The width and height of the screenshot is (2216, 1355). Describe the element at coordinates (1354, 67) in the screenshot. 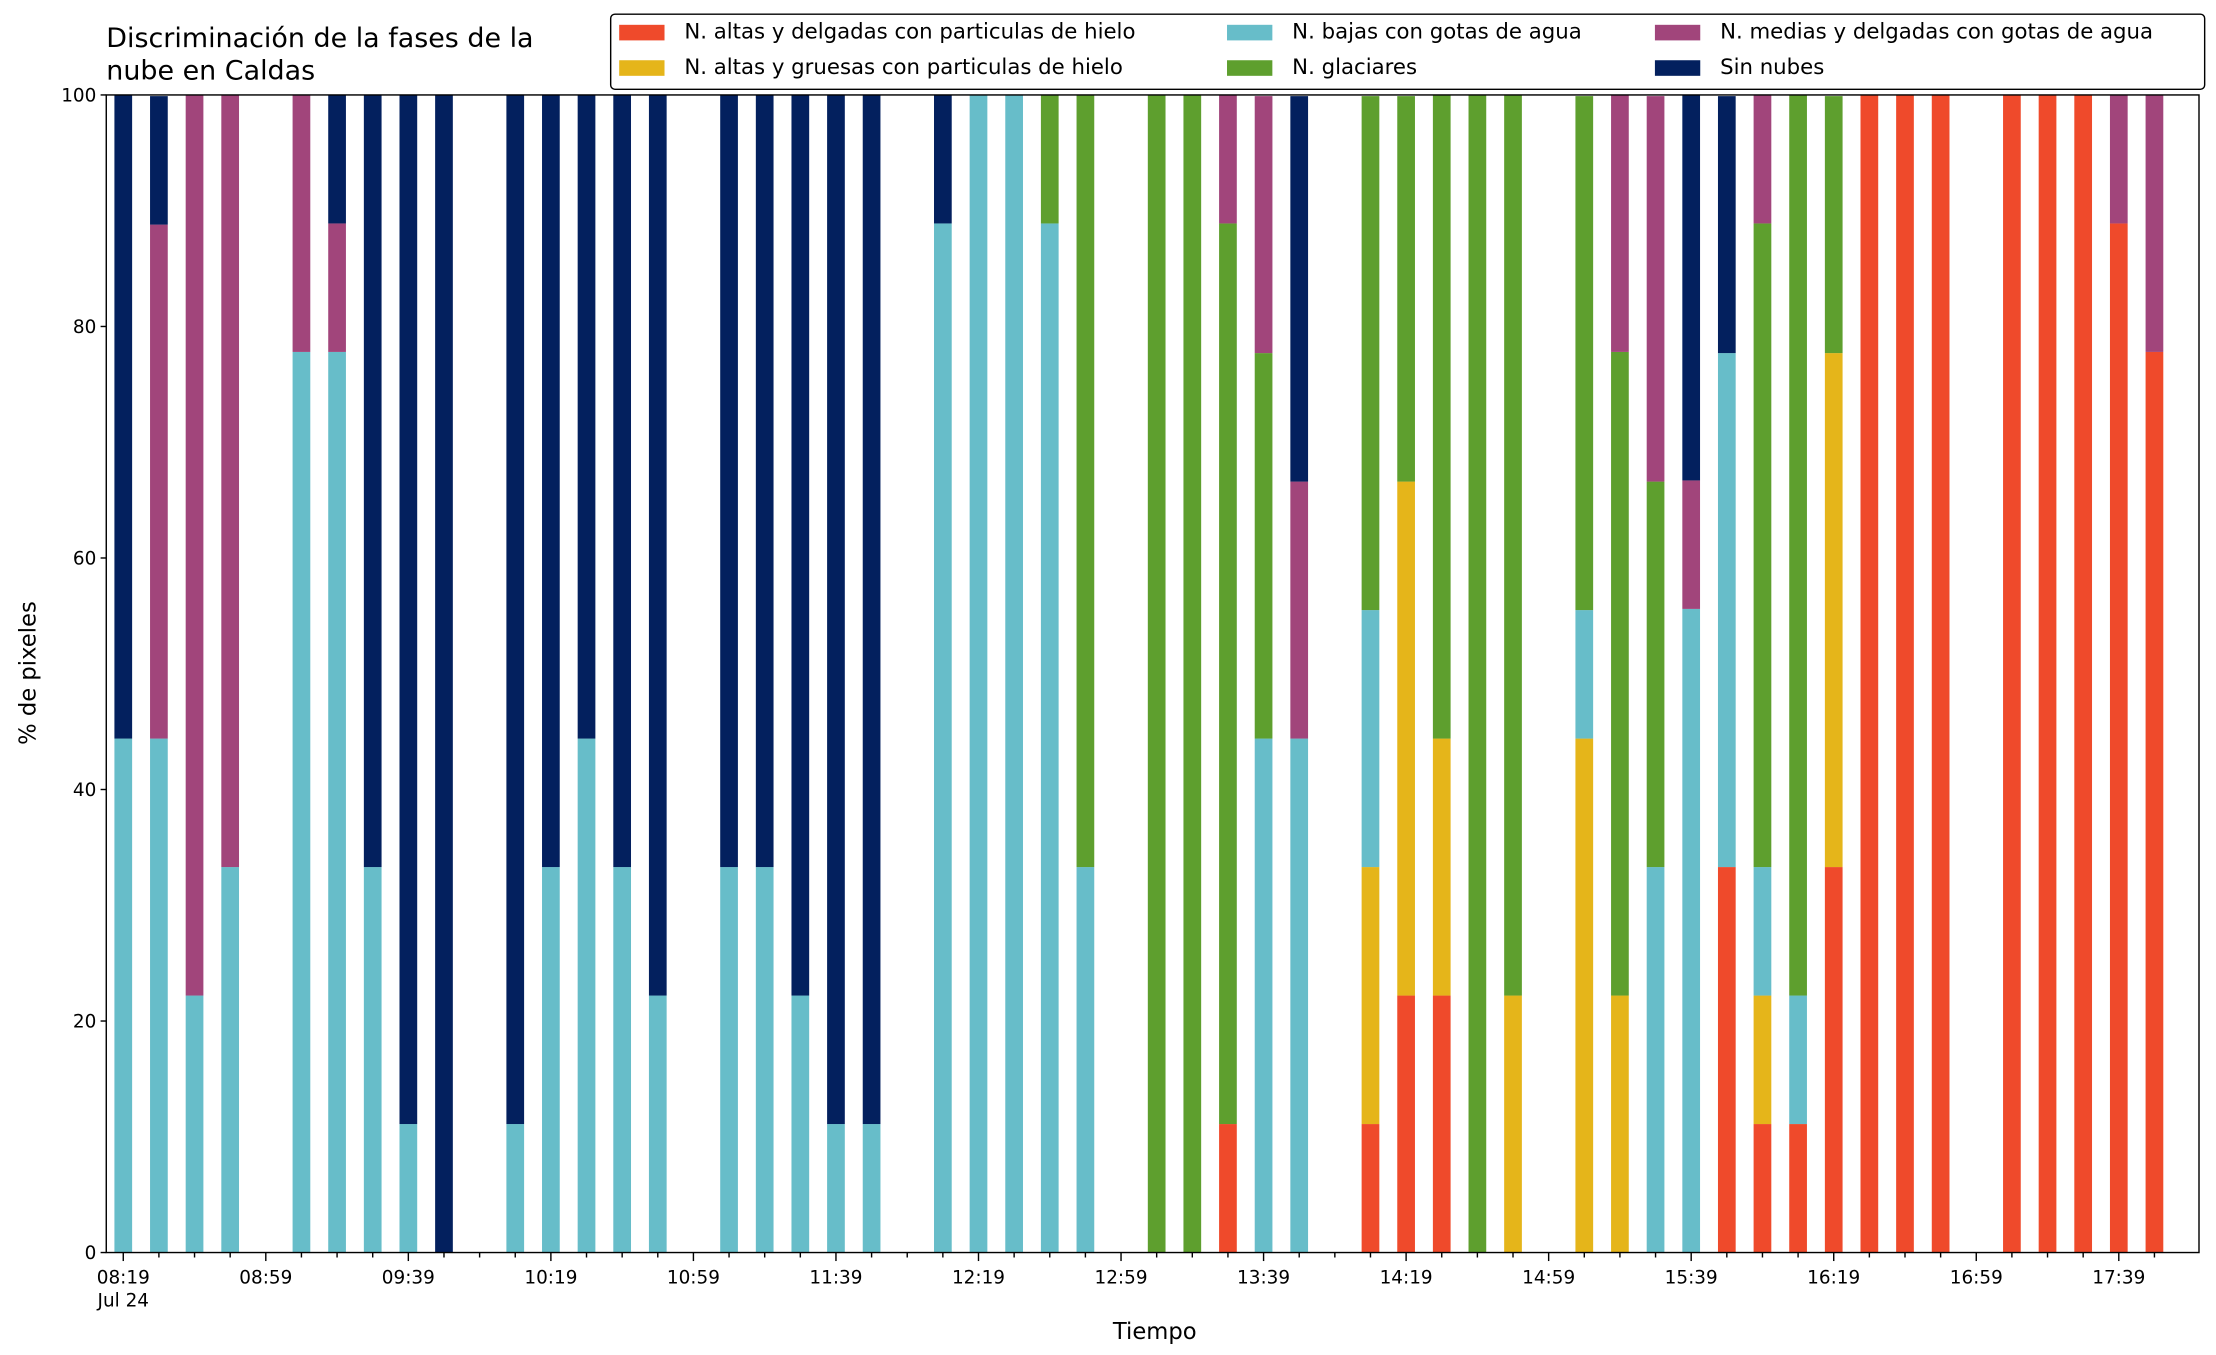

I see `legend-label: N. glaciares` at that location.